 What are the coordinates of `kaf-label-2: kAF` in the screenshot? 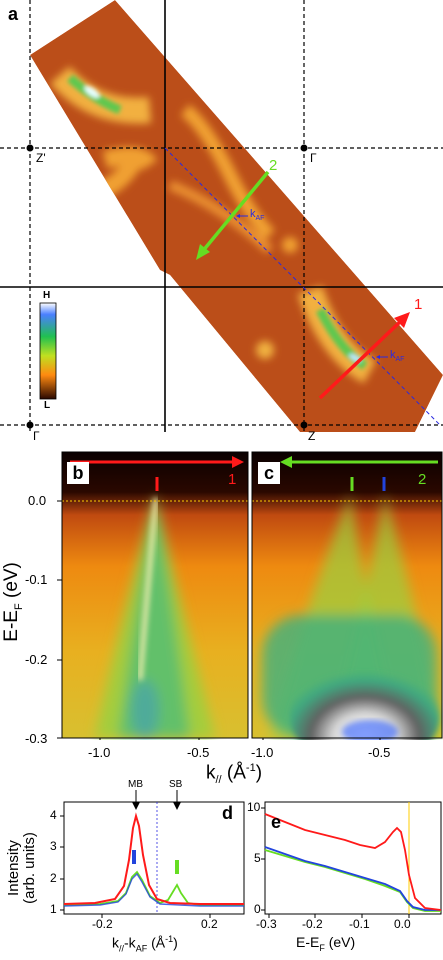 It's located at (257, 215).